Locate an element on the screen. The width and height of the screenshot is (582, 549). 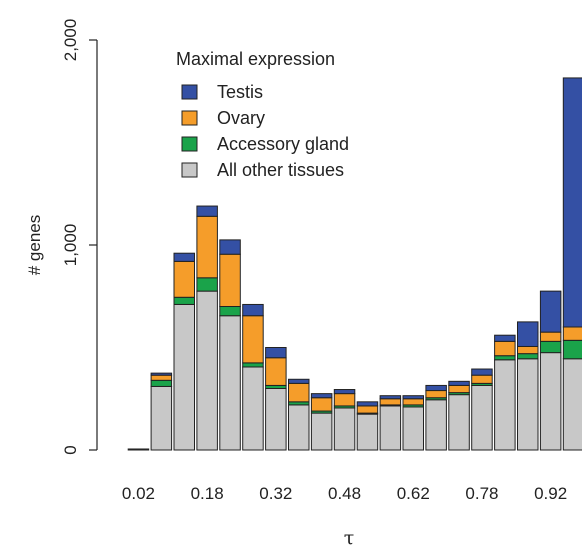
legend-label-all-other-tissues: All other tissues is located at coordinates (280, 170).